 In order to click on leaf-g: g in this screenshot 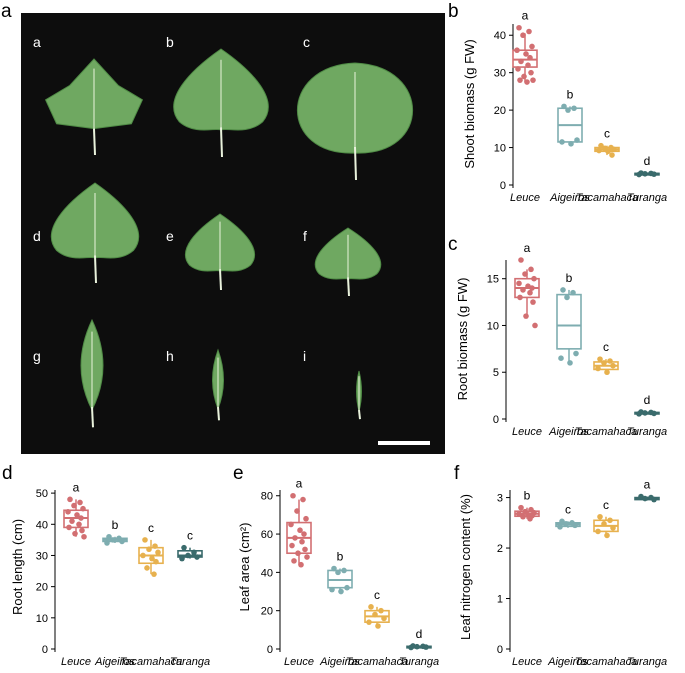, I will do `click(68, 373)`.